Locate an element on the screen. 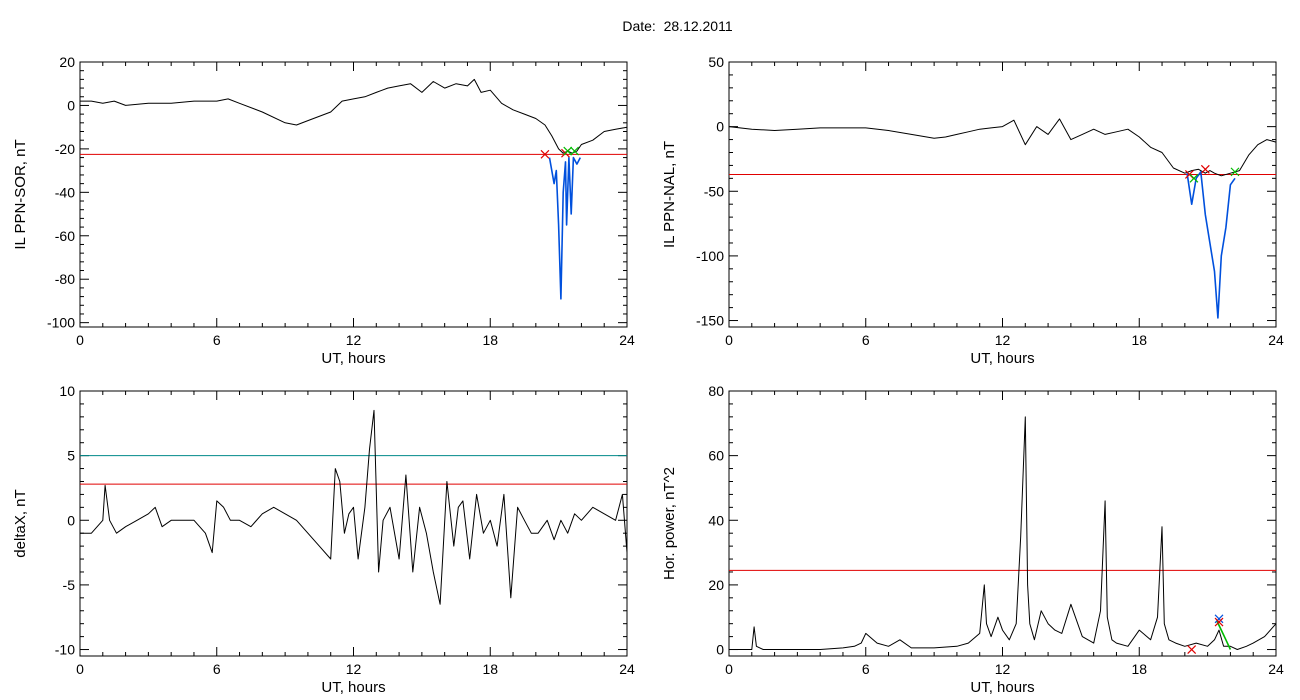  y-tick-label: 60 is located at coordinates (716, 456).